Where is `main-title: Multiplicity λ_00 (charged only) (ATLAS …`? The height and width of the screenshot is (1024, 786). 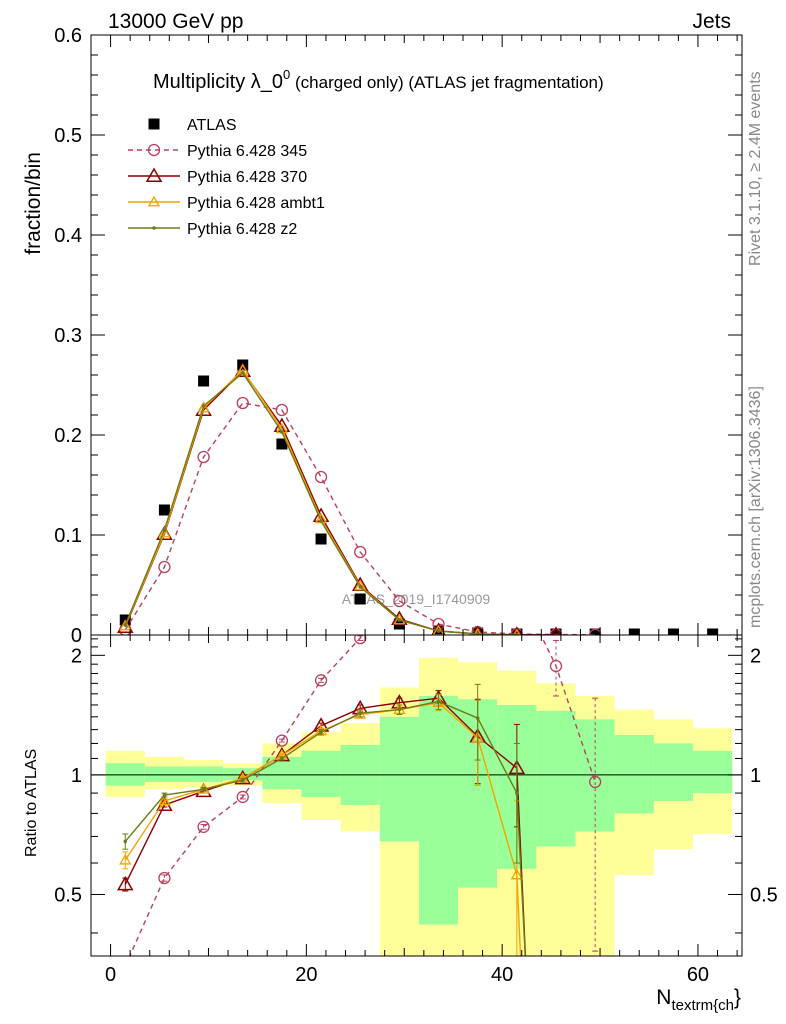 main-title: Multiplicity λ_00 (charged only) (ATLAS … is located at coordinates (378, 80).